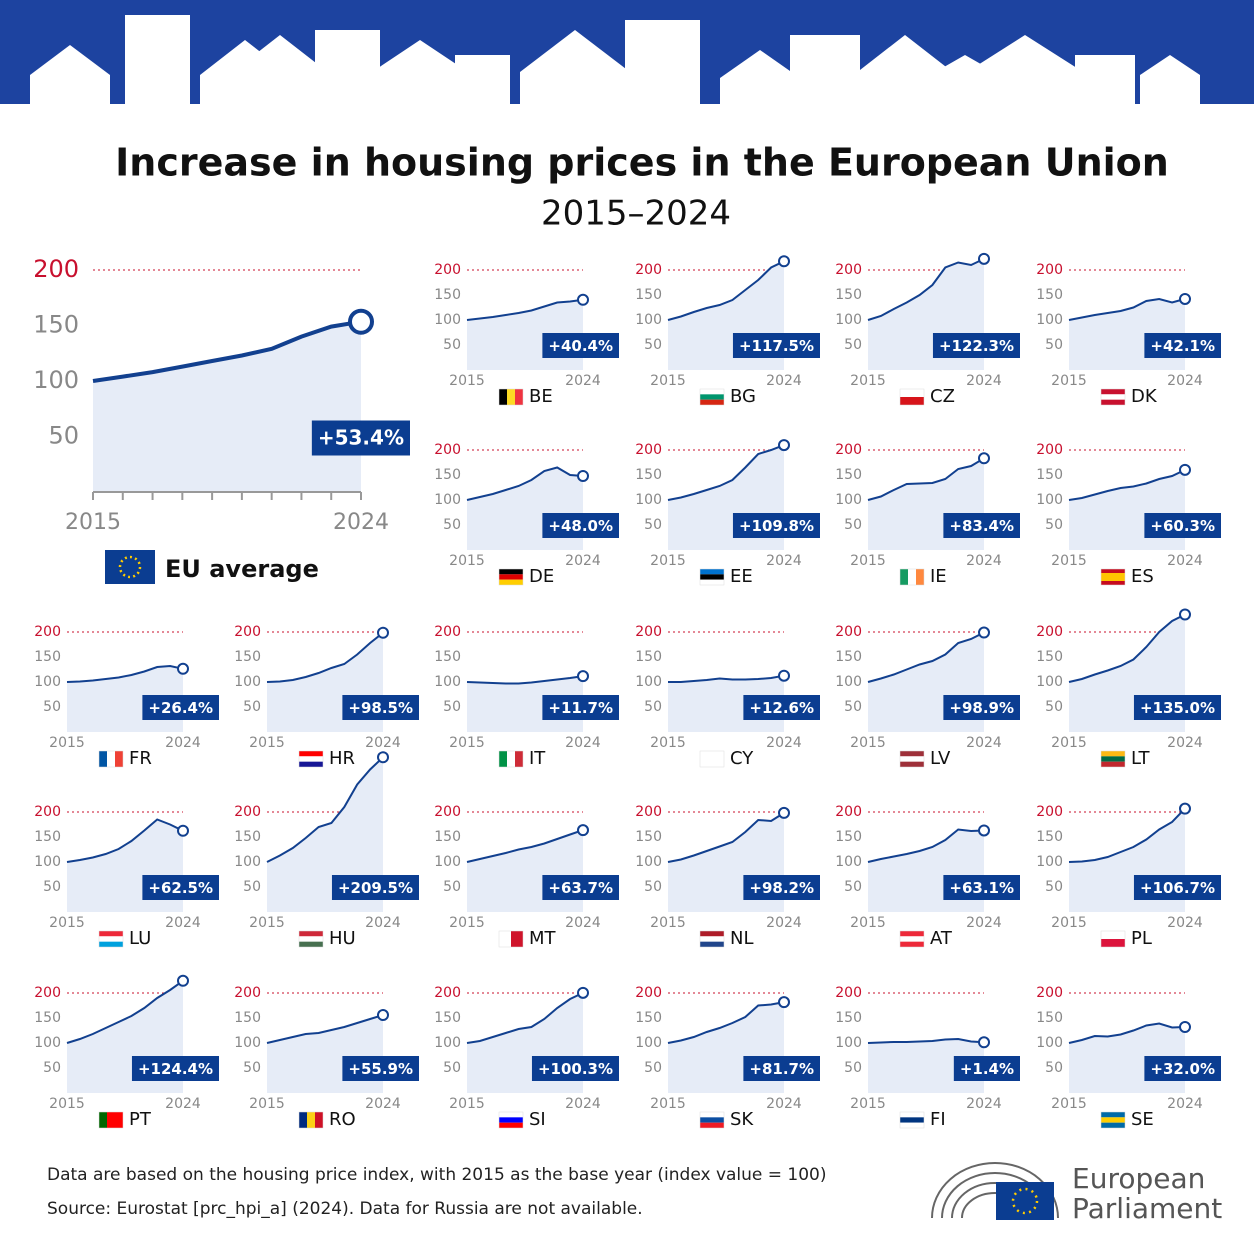 The width and height of the screenshot is (1254, 1254). What do you see at coordinates (130, 567) in the screenshot?
I see `flag-stars` at bounding box center [130, 567].